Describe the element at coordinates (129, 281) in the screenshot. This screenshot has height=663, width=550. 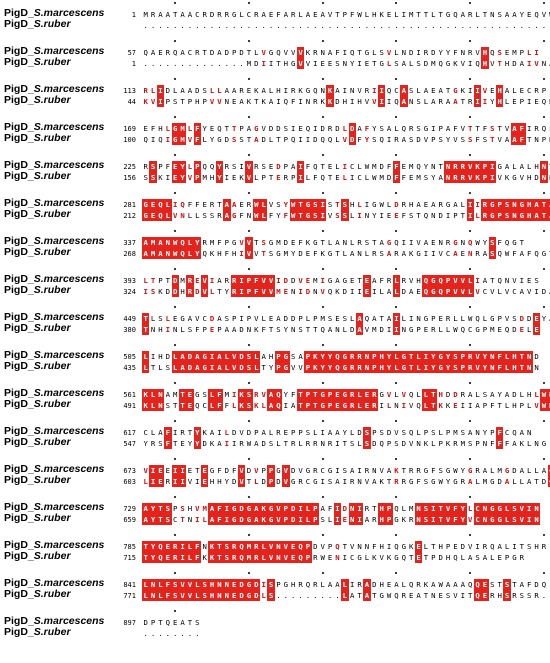
I see `start-position: 393` at that location.